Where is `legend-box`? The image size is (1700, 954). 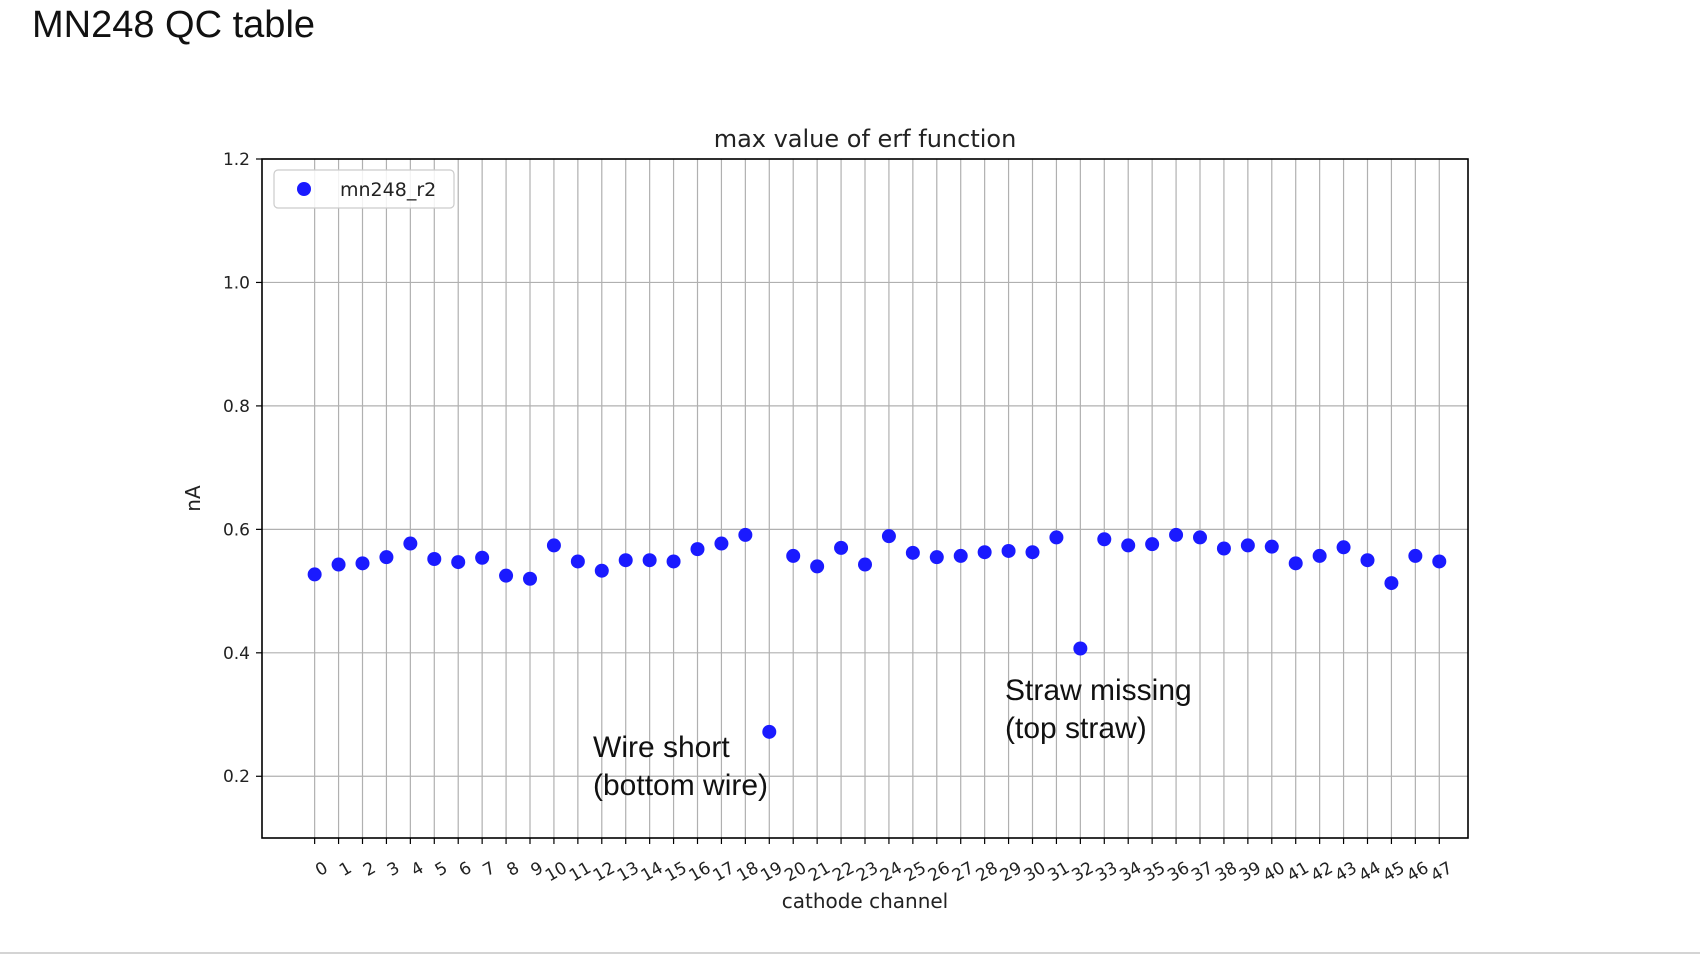 legend-box is located at coordinates (364, 189).